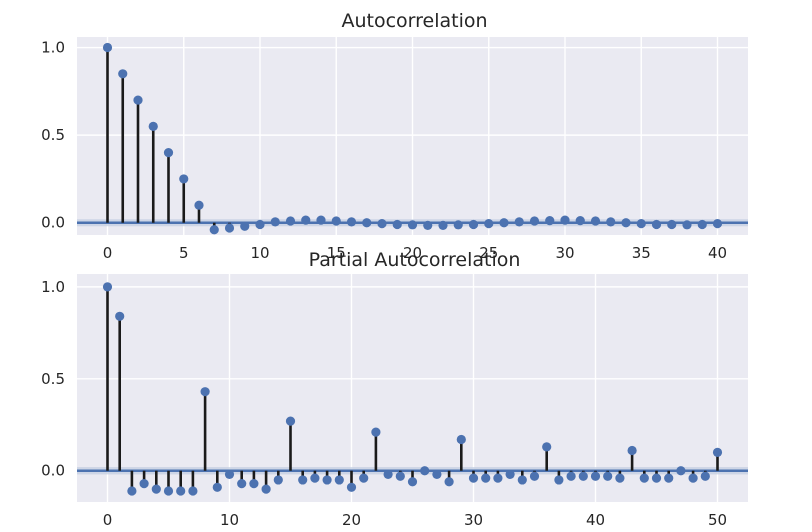 The height and width of the screenshot is (532, 812). What do you see at coordinates (184, 253) in the screenshot?
I see `acf-x-tick-label: 5` at bounding box center [184, 253].